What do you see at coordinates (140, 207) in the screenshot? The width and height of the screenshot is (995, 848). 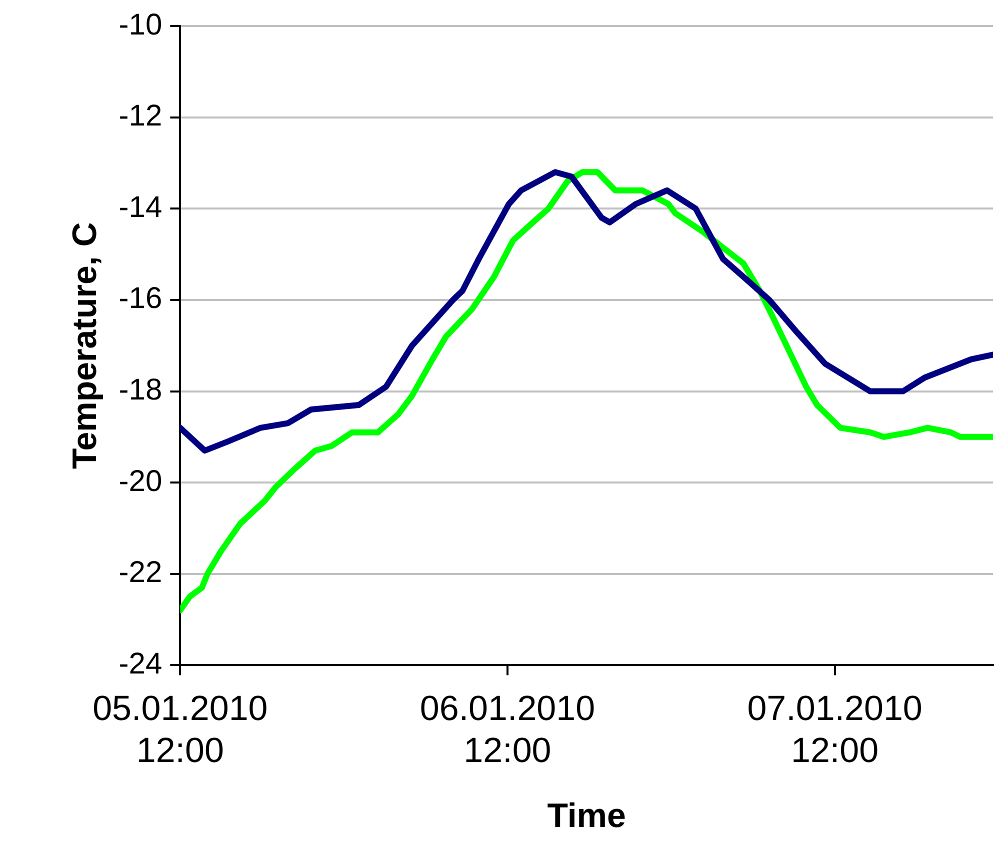 I see `y-tick-label: -14` at bounding box center [140, 207].